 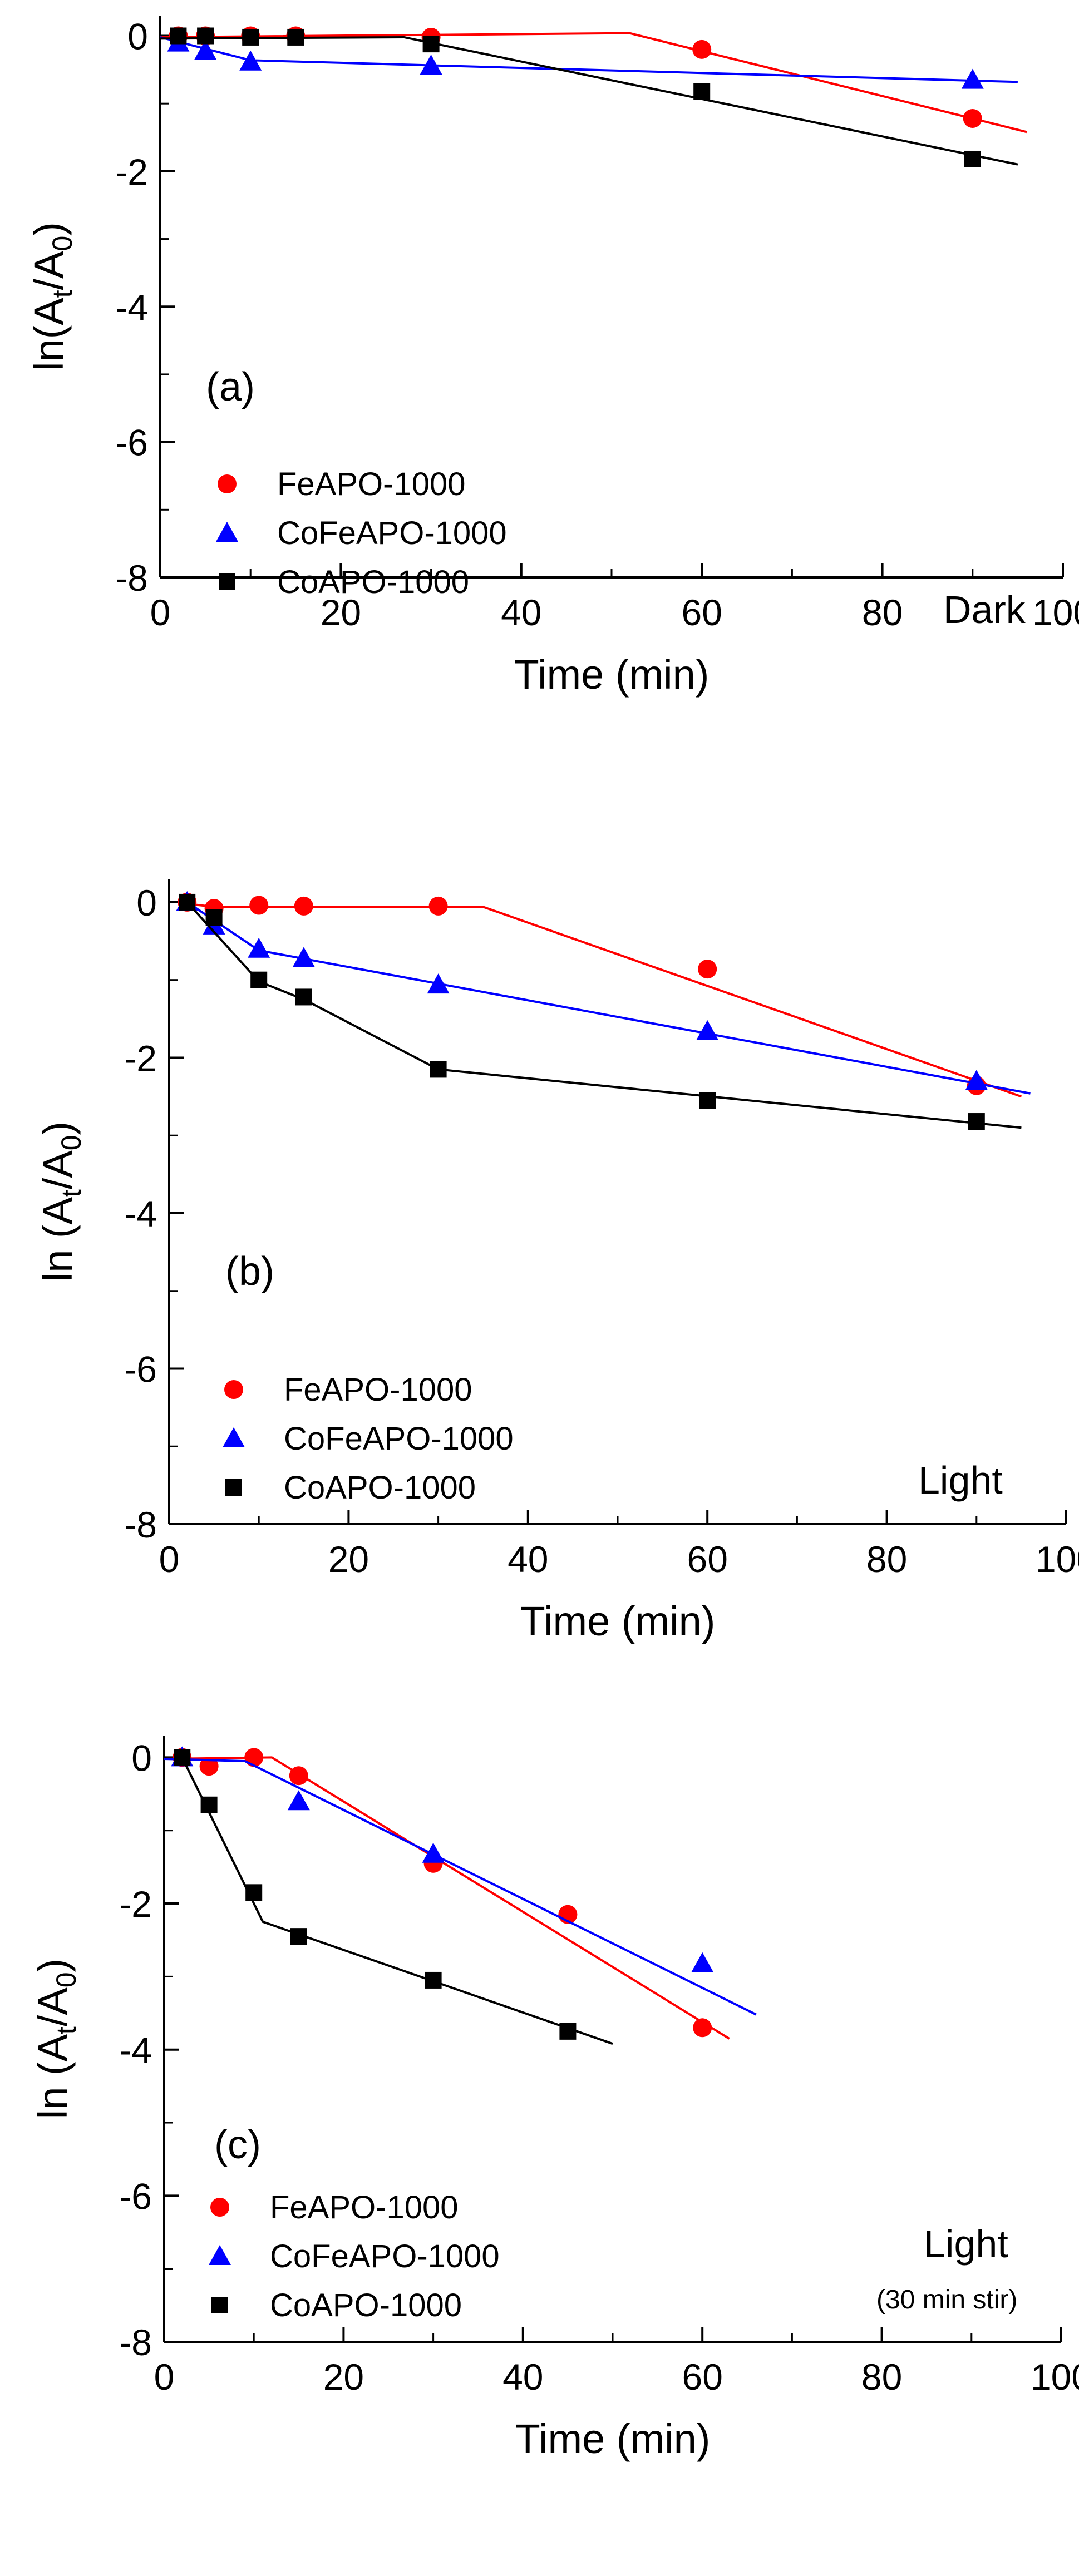 What do you see at coordinates (55, 2039) in the screenshot?
I see `y-axis-title: ln (At/A0)` at bounding box center [55, 2039].